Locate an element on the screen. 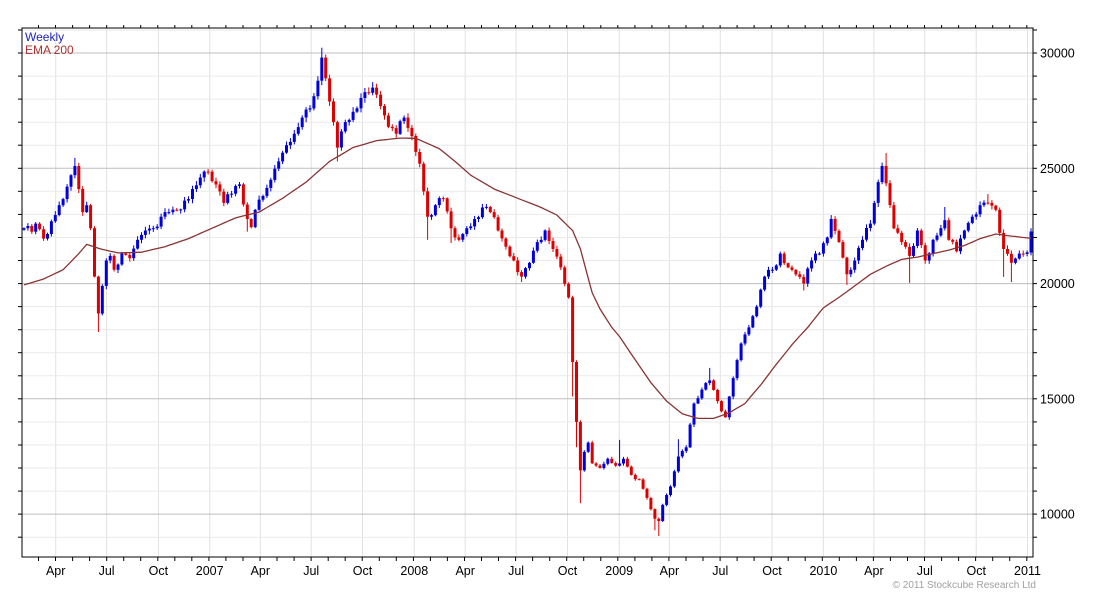 This screenshot has height=600, width=1100. svg-text: 2007 is located at coordinates (210, 571).